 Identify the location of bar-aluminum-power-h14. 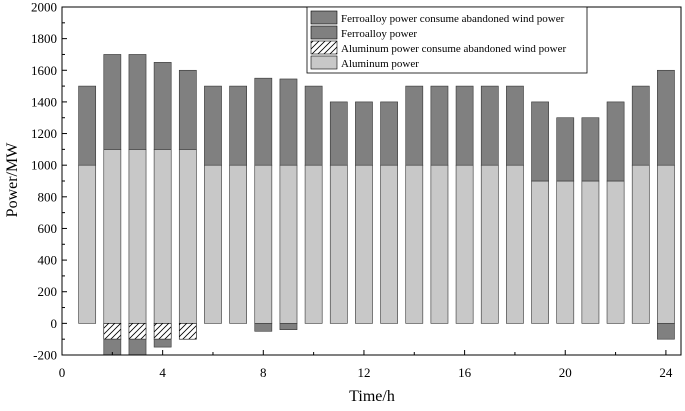
(414, 244).